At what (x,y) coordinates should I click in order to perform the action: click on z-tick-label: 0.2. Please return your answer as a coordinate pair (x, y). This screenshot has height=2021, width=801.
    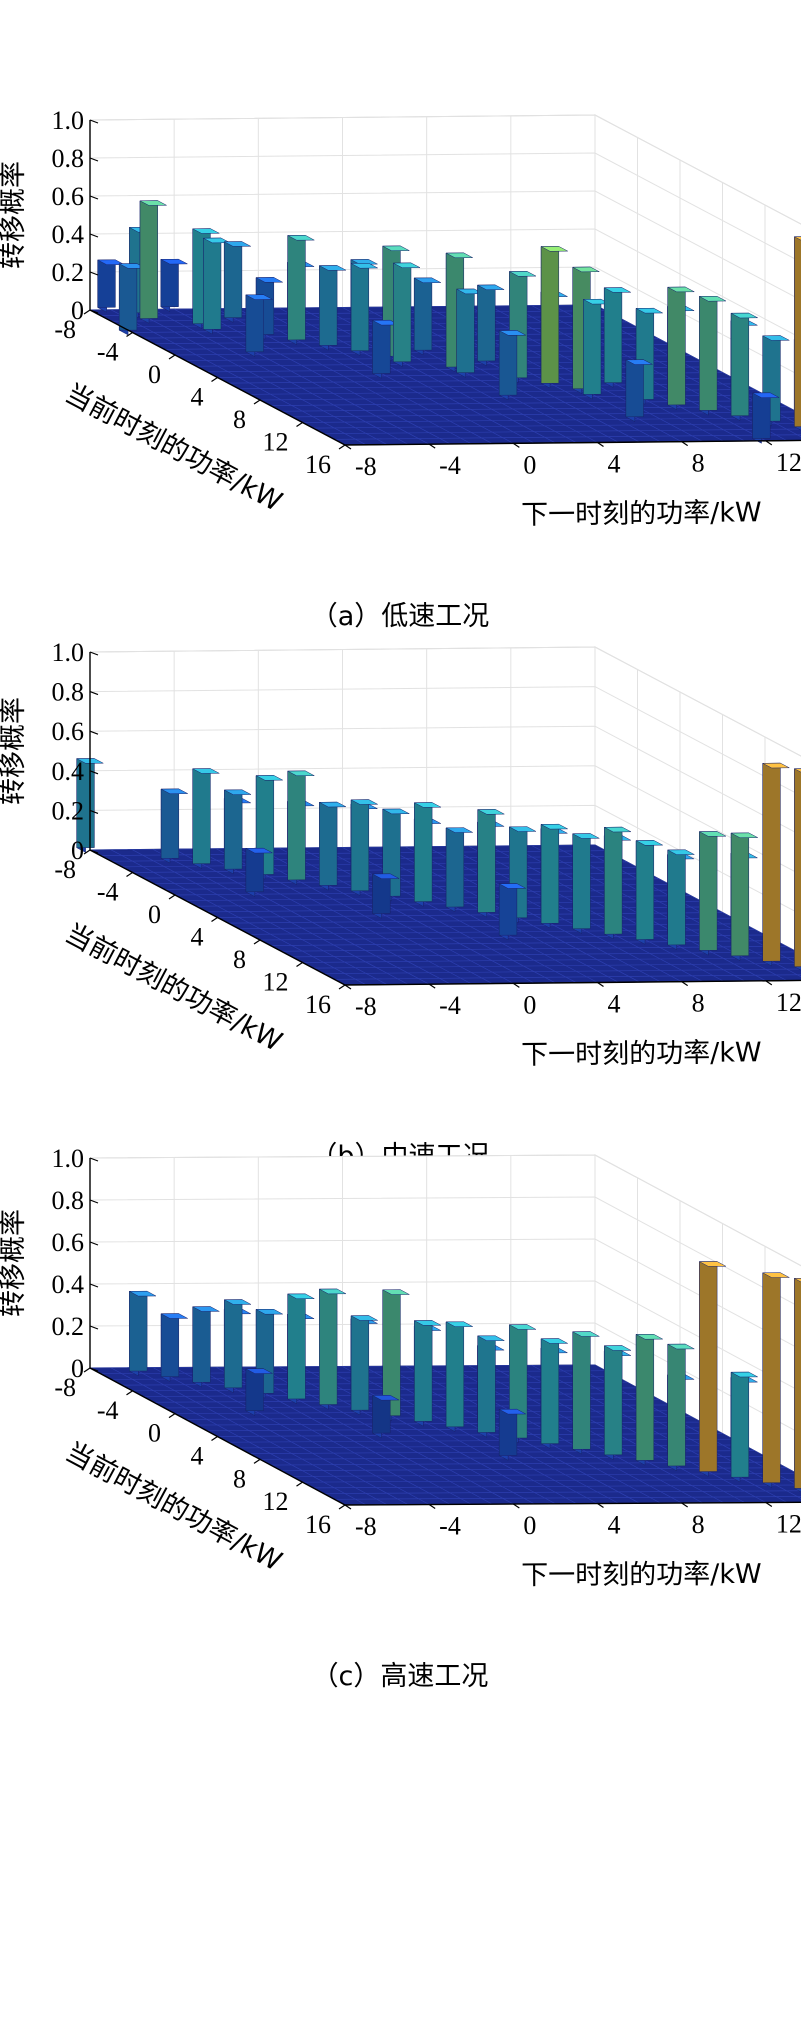
    Looking at the image, I should click on (68, 1326).